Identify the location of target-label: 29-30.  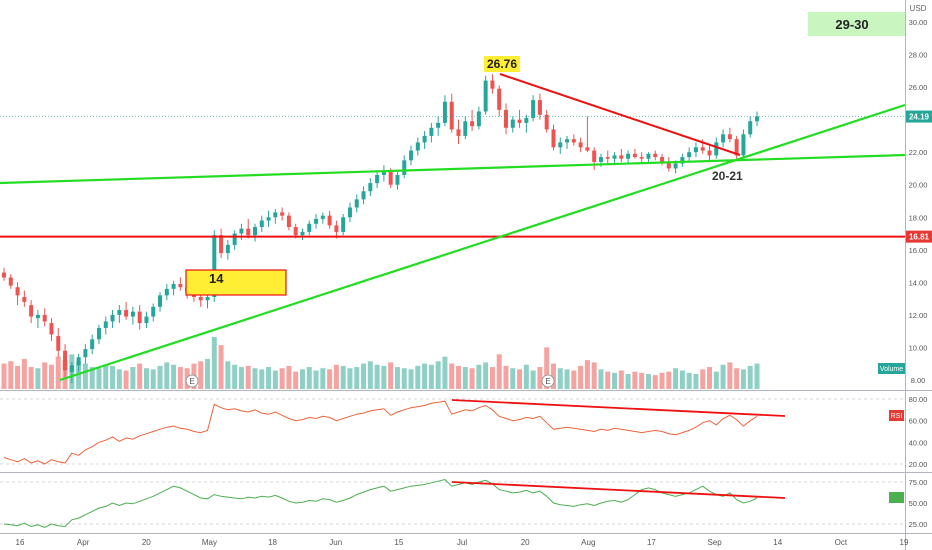
(851, 24).